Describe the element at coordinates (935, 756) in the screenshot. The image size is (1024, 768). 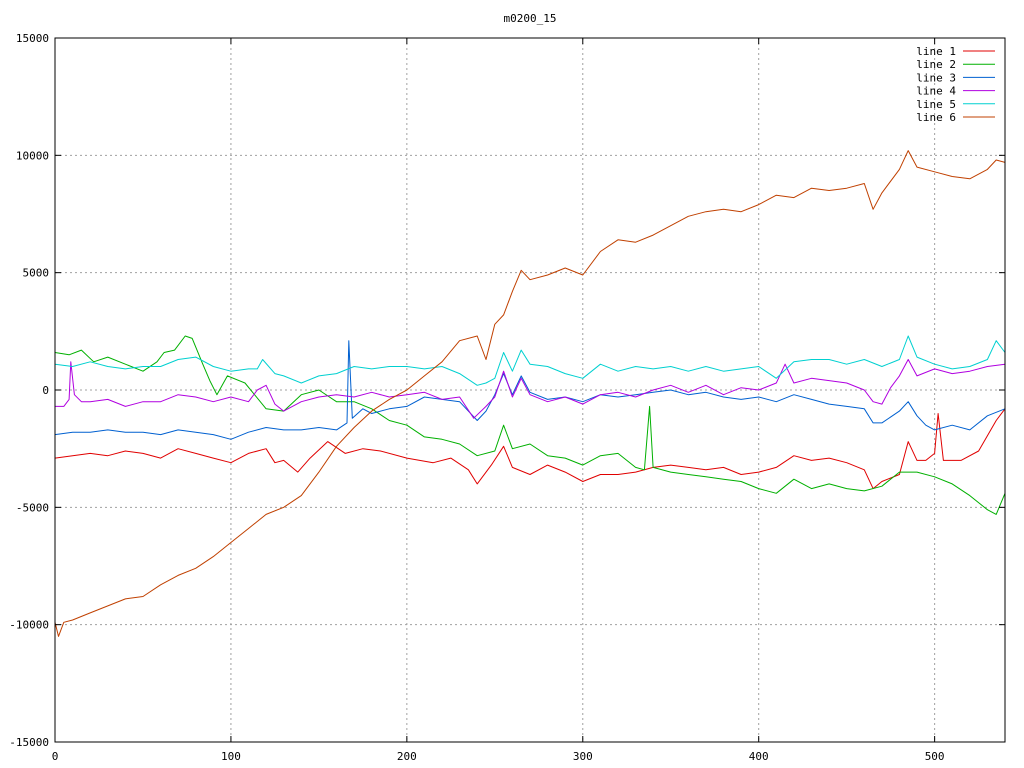
I see `x-tick-label: 500` at that location.